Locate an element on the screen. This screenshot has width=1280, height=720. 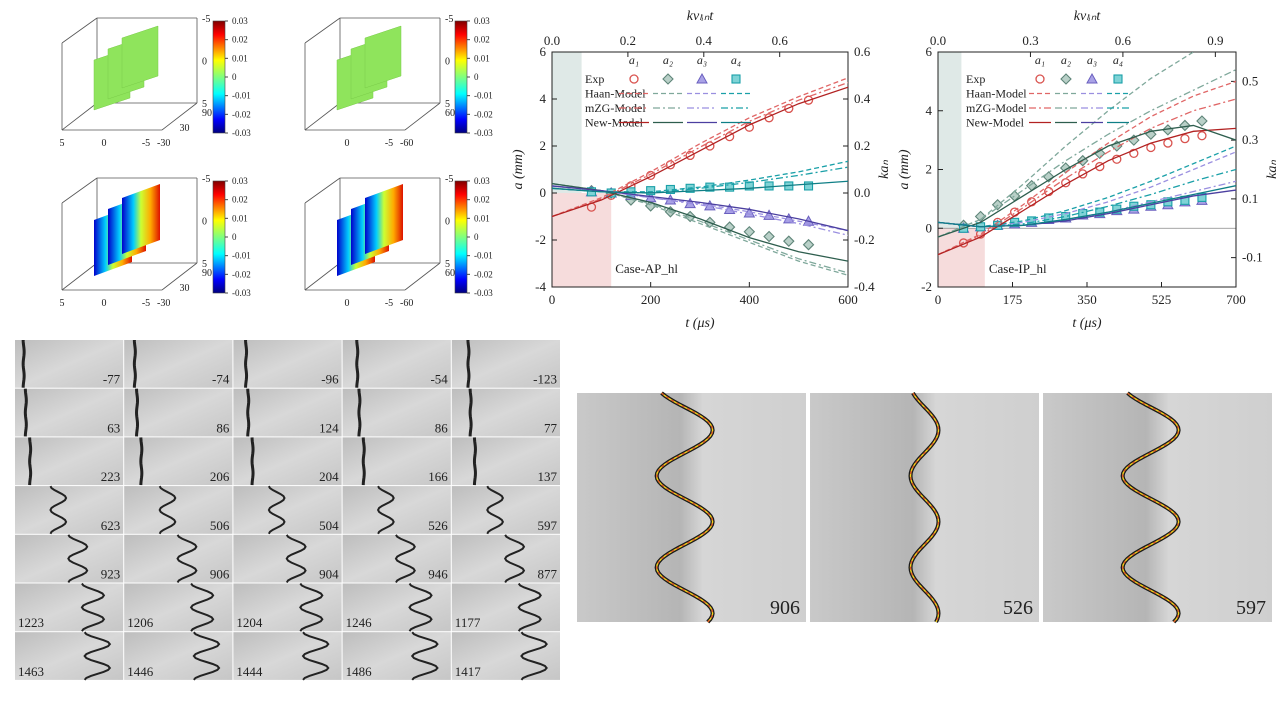
legend-label: Haan-Model is located at coordinates (996, 94).